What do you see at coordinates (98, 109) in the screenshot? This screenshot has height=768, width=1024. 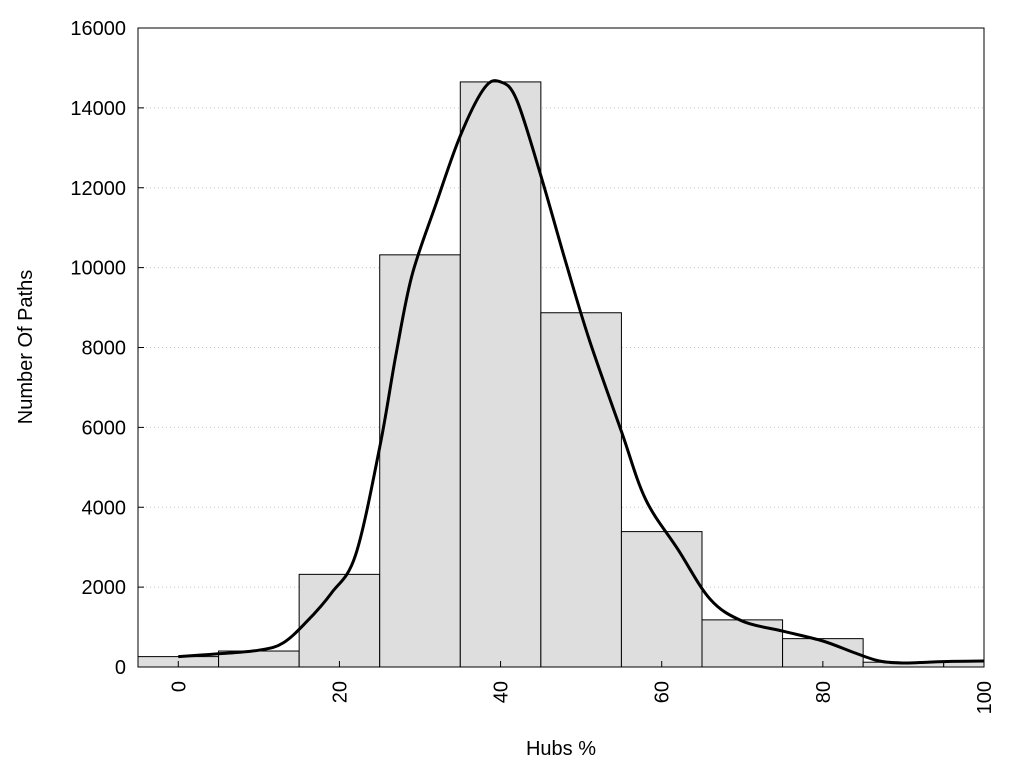 I see `y-tick-label: 14000` at bounding box center [98, 109].